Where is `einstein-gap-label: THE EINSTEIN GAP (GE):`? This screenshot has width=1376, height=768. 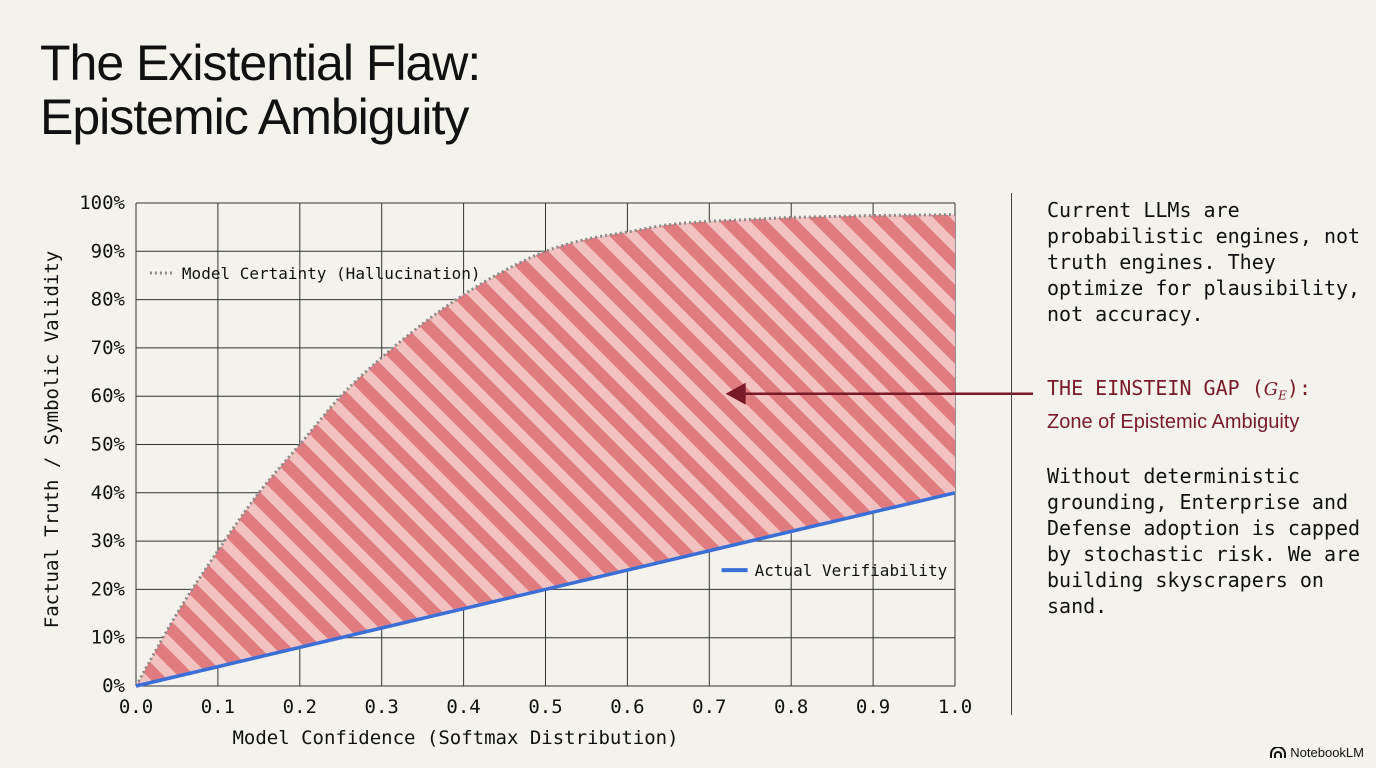
einstein-gap-label: THE EINSTEIN GAP (GE): is located at coordinates (1207, 392).